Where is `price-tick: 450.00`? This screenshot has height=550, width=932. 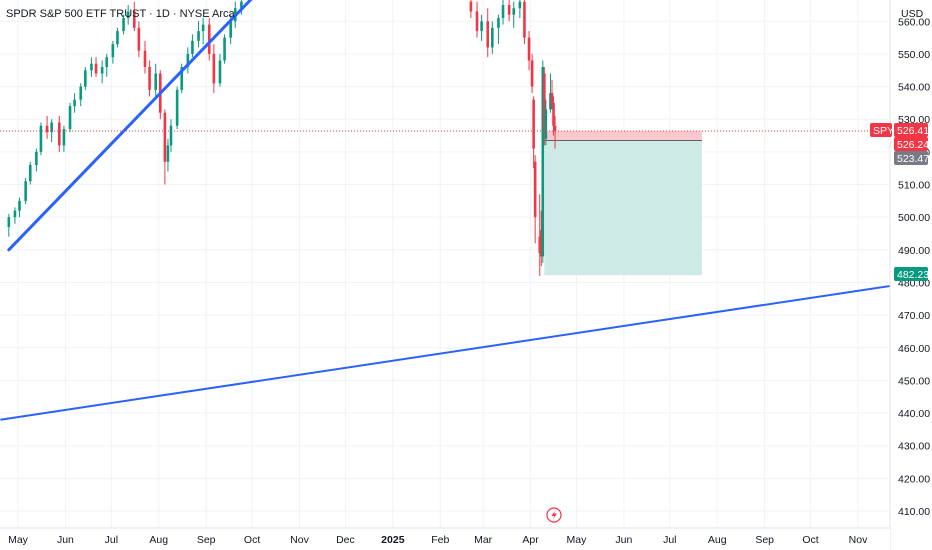 price-tick: 450.00 is located at coordinates (914, 381).